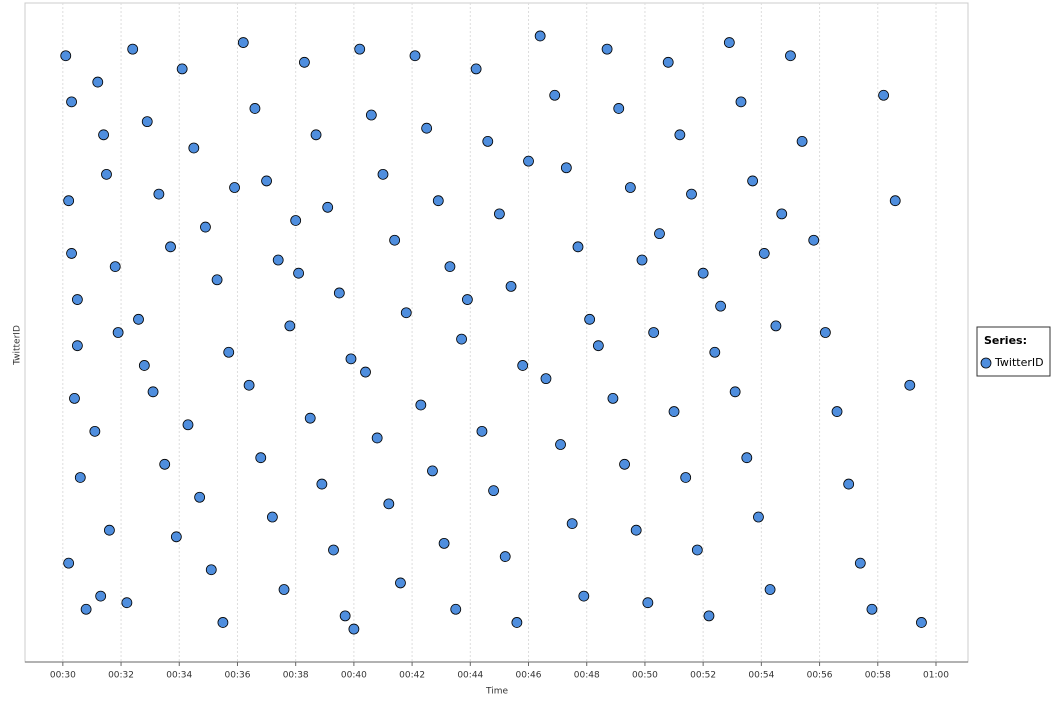  Describe the element at coordinates (878, 676) in the screenshot. I see `x-tick-label: 00:58` at that location.